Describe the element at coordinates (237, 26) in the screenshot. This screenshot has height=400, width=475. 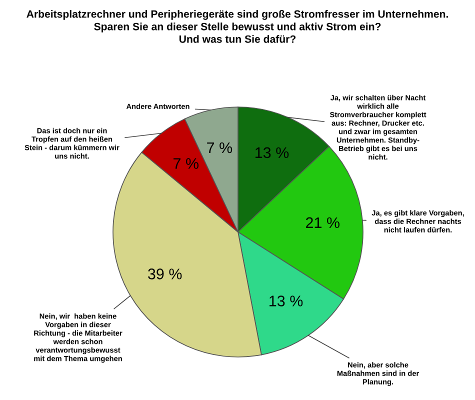
I see `chart-title: Arbeitsplatzrechner und Peripheriegeräte sind große Stromfresser im Unternehmen. Sparen Sie an dieser Stelle bewusst und aktiv Strom ein? Und was tun Sie dafür?` at that location.